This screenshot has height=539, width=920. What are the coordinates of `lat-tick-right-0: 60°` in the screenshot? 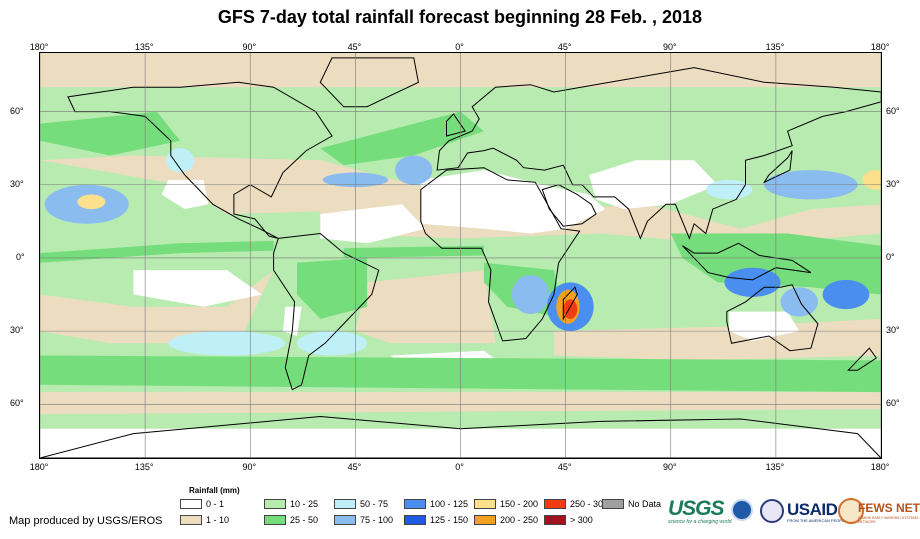 It's located at (893, 110).